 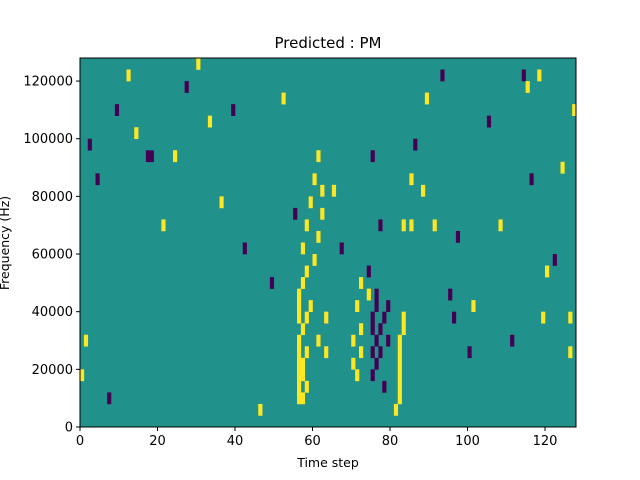 I want to click on y-tick-label: 120000, so click(x=48, y=82).